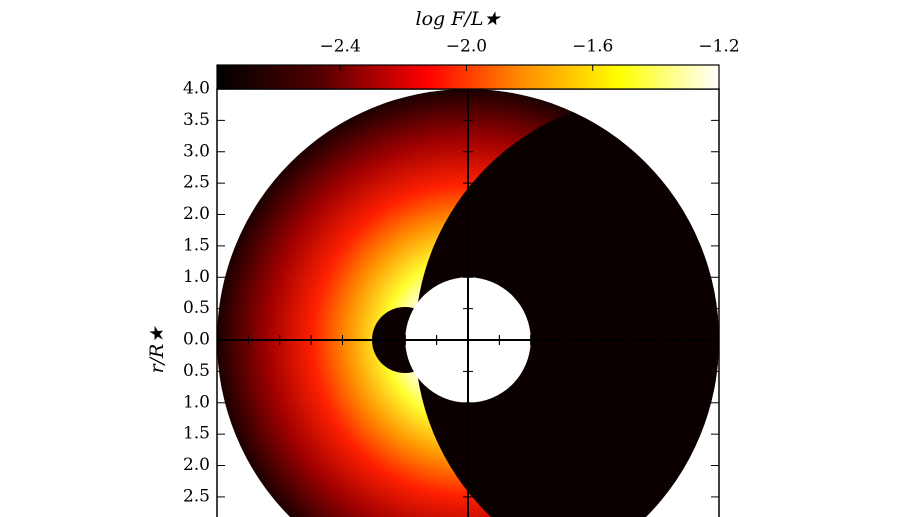 The height and width of the screenshot is (517, 918). What do you see at coordinates (196, 340) in the screenshot?
I see `y-tick-label: 0.0` at bounding box center [196, 340].